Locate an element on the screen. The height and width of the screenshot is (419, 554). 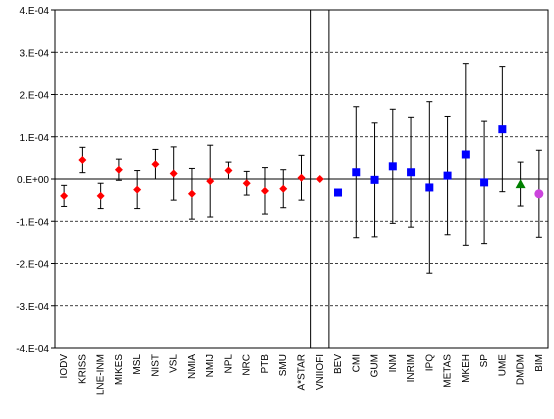
x-tick-label: BEV is located at coordinates (338, 364).